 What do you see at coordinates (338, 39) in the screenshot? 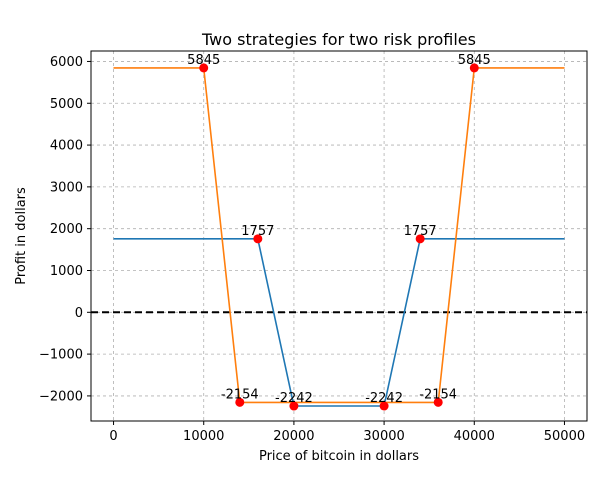
I see `chart-title: Two strategies for two risk profiles` at bounding box center [338, 39].